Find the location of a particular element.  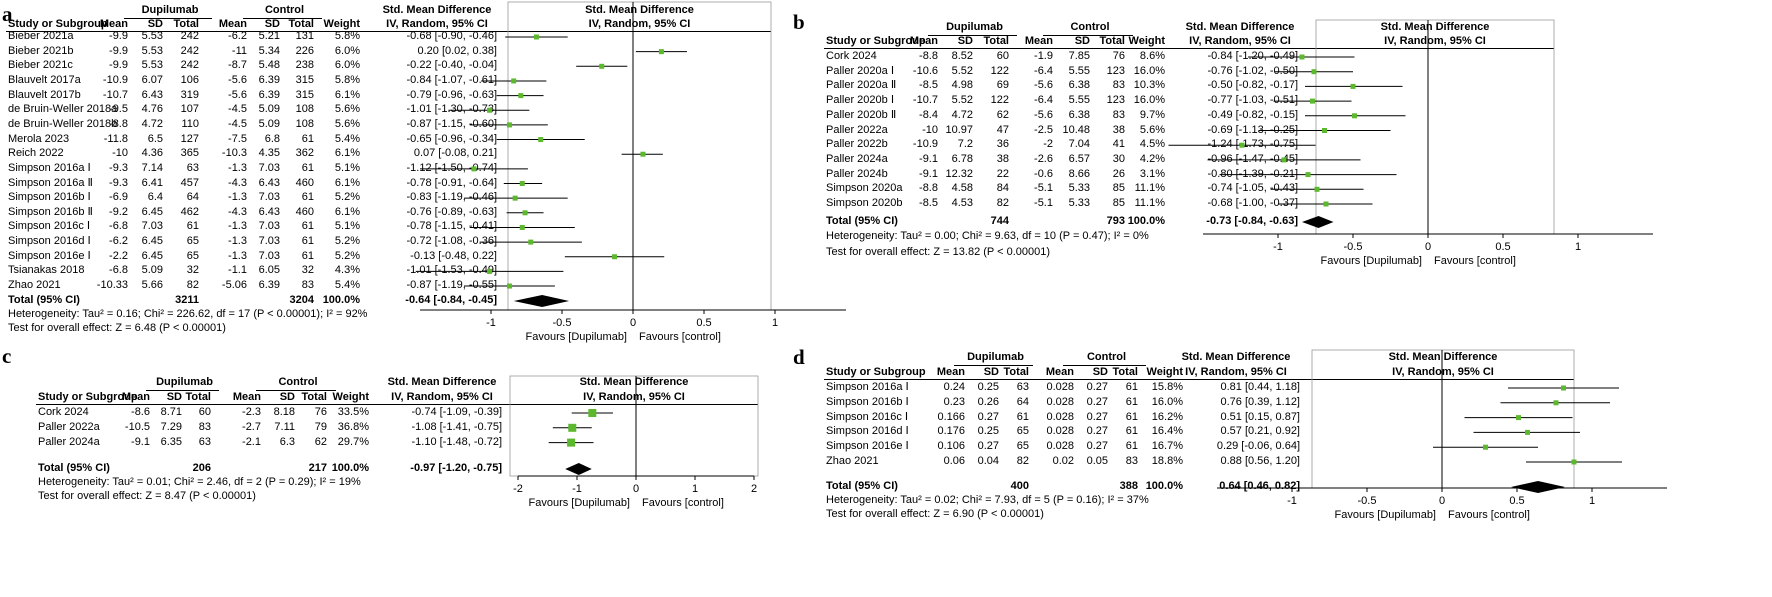

smd-plot-header: Std. Mean Difference is located at coordinates (1443, 357).